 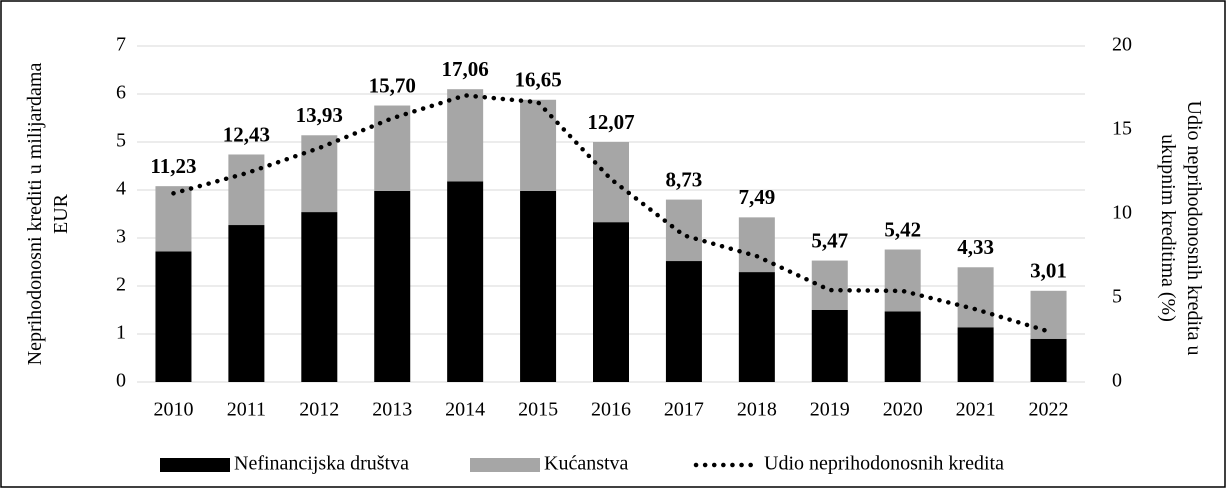 I want to click on x-tick-label: 2019, so click(x=830, y=410).